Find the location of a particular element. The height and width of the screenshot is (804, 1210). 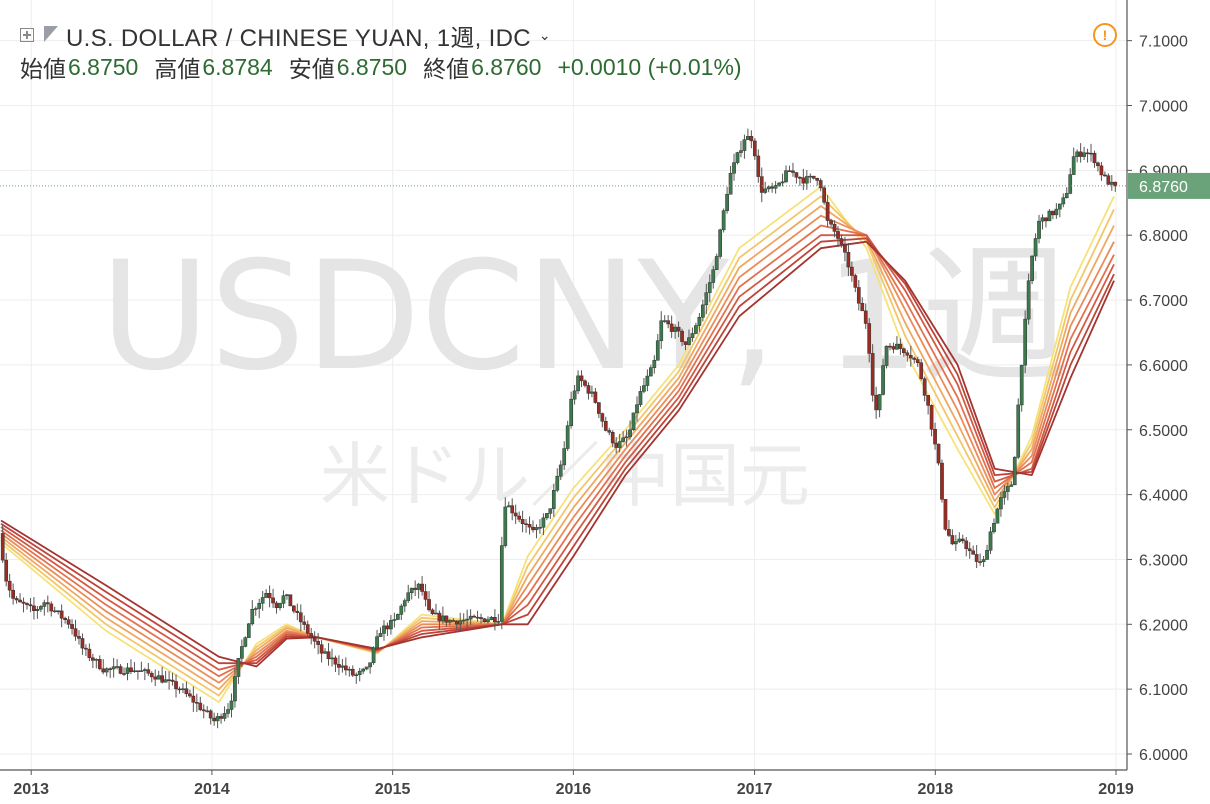

chevron-down-icon: ⌄ is located at coordinates (544, 34).